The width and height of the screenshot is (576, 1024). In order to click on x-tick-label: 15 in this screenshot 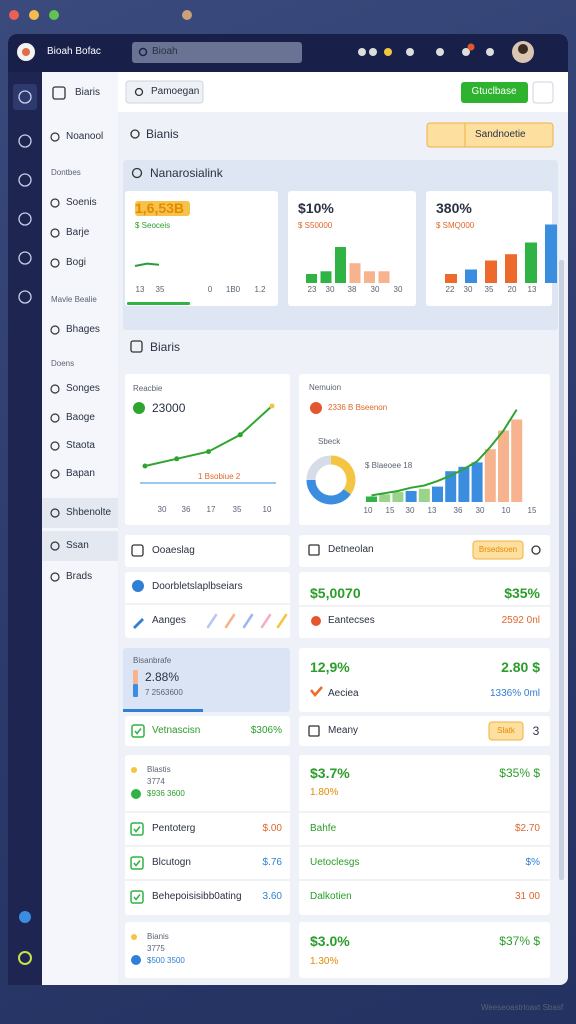, I will do `click(390, 510)`.